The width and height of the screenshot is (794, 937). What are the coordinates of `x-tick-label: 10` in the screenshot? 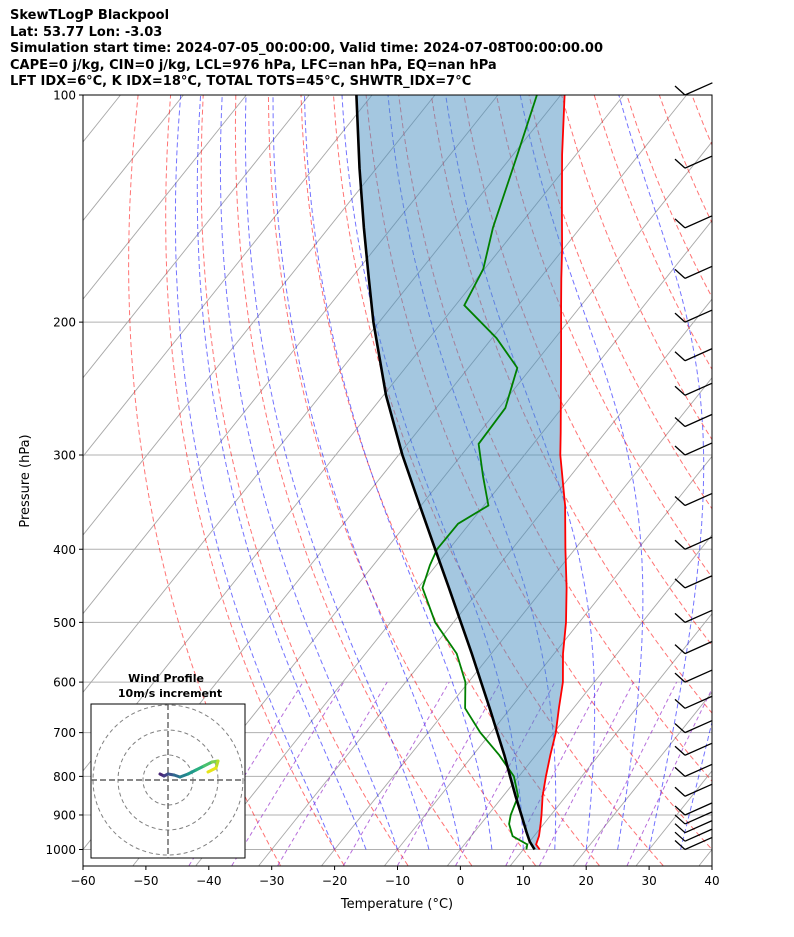 It's located at (523, 881).